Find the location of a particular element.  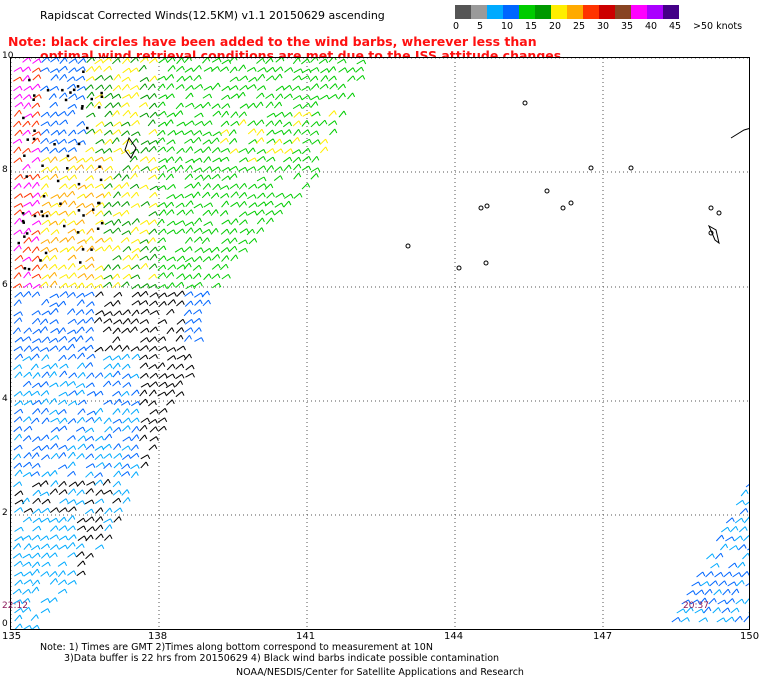

colorbar-label: 5 is located at coordinates (480, 26).